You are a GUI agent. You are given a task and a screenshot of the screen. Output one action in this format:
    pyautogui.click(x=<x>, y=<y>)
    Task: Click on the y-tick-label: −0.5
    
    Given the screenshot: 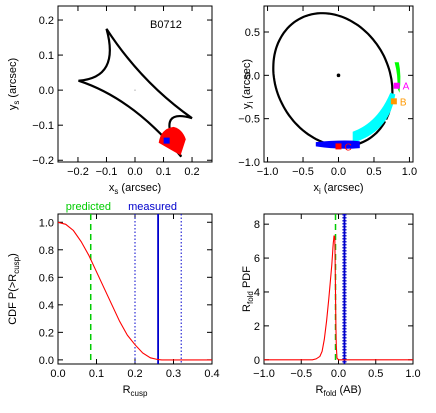 What is the action you would take?
    pyautogui.click(x=249, y=120)
    